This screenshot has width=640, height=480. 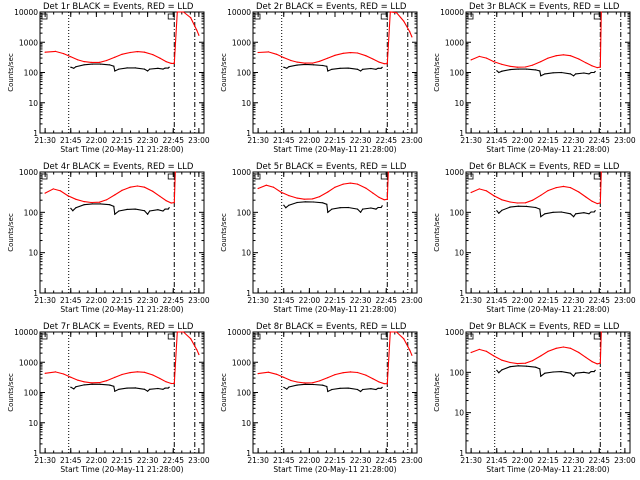 I want to click on panel-title: Det 9r BLACK = Events, RED = LLD, so click(x=544, y=327).